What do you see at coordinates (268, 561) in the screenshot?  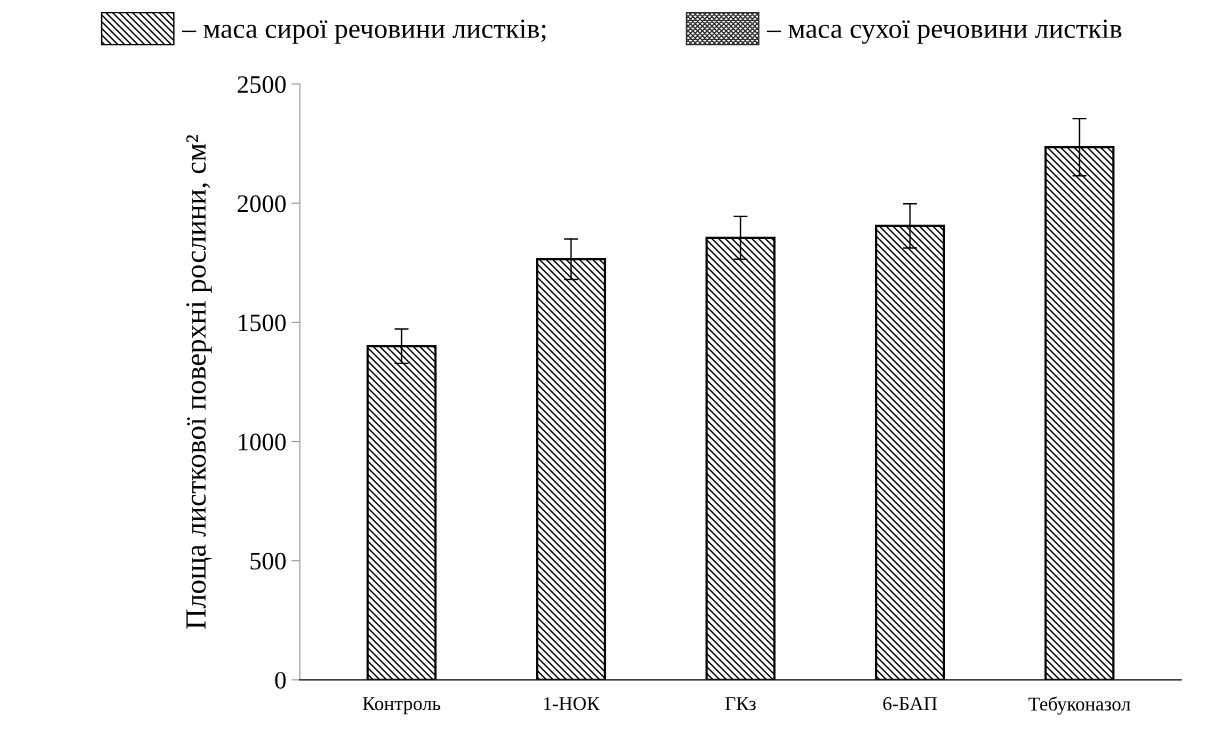 I see `y-tick-label: 500` at bounding box center [268, 561].